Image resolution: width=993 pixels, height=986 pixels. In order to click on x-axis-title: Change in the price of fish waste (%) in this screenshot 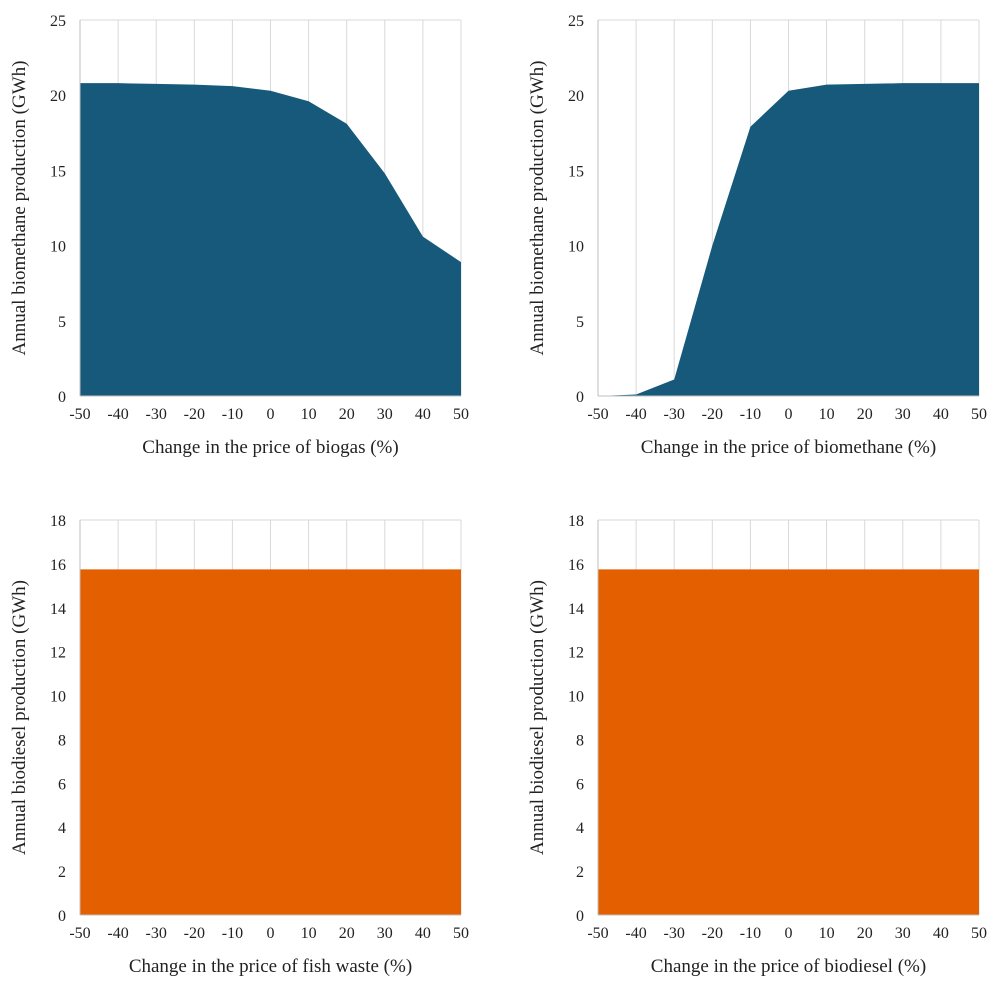, I will do `click(270, 966)`.